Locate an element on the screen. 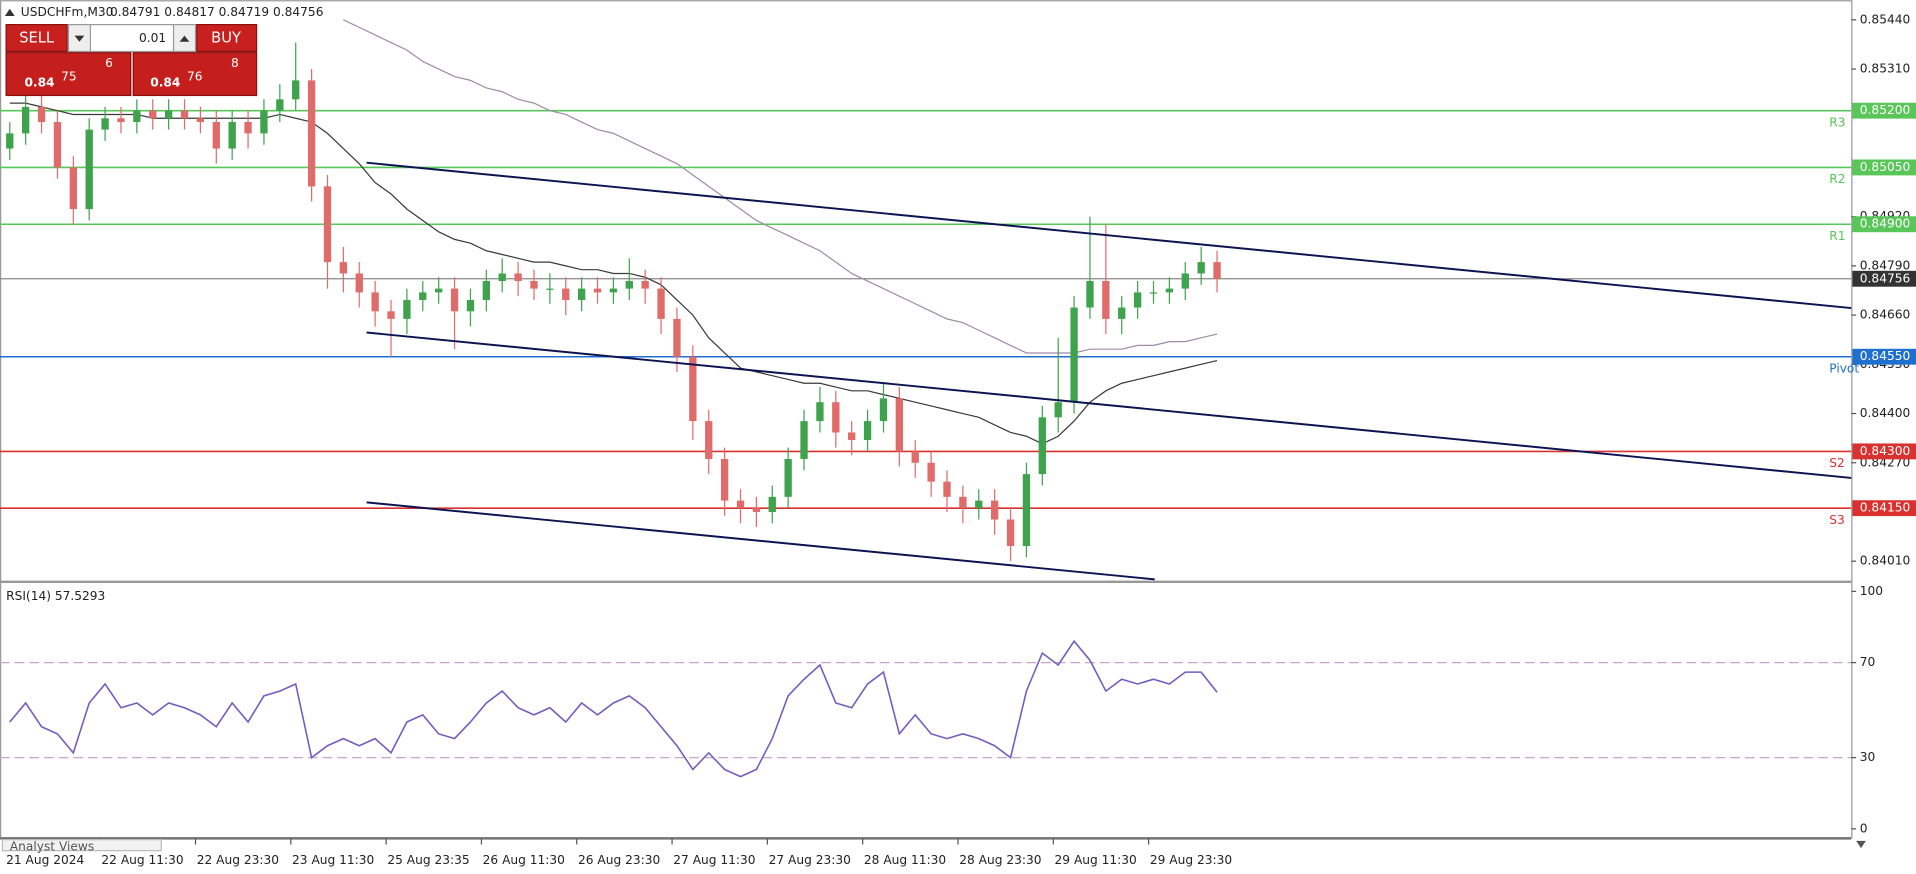 The height and width of the screenshot is (874, 1916). bid-box is located at coordinates (68, 74).